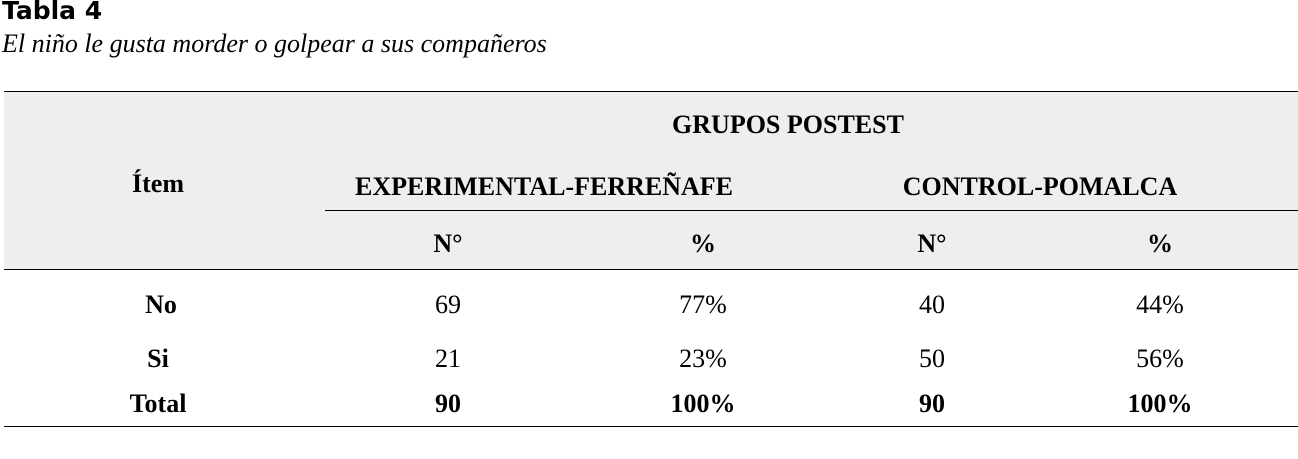 This screenshot has height=459, width=1298. What do you see at coordinates (158, 358) in the screenshot?
I see `row-item: Si` at bounding box center [158, 358].